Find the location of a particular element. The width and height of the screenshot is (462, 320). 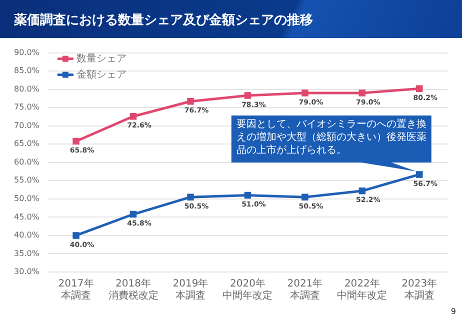

y-tick-label: 65.0% is located at coordinates (27, 143).